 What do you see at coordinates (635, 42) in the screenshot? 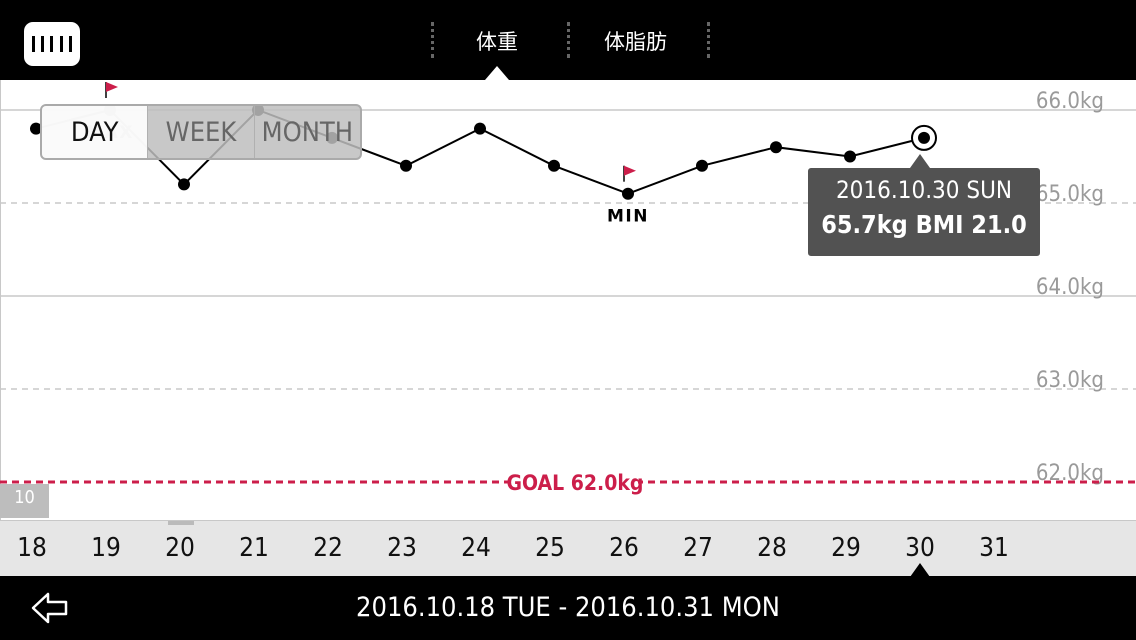
I see `tab-body-fat: 体脂肪` at bounding box center [635, 42].